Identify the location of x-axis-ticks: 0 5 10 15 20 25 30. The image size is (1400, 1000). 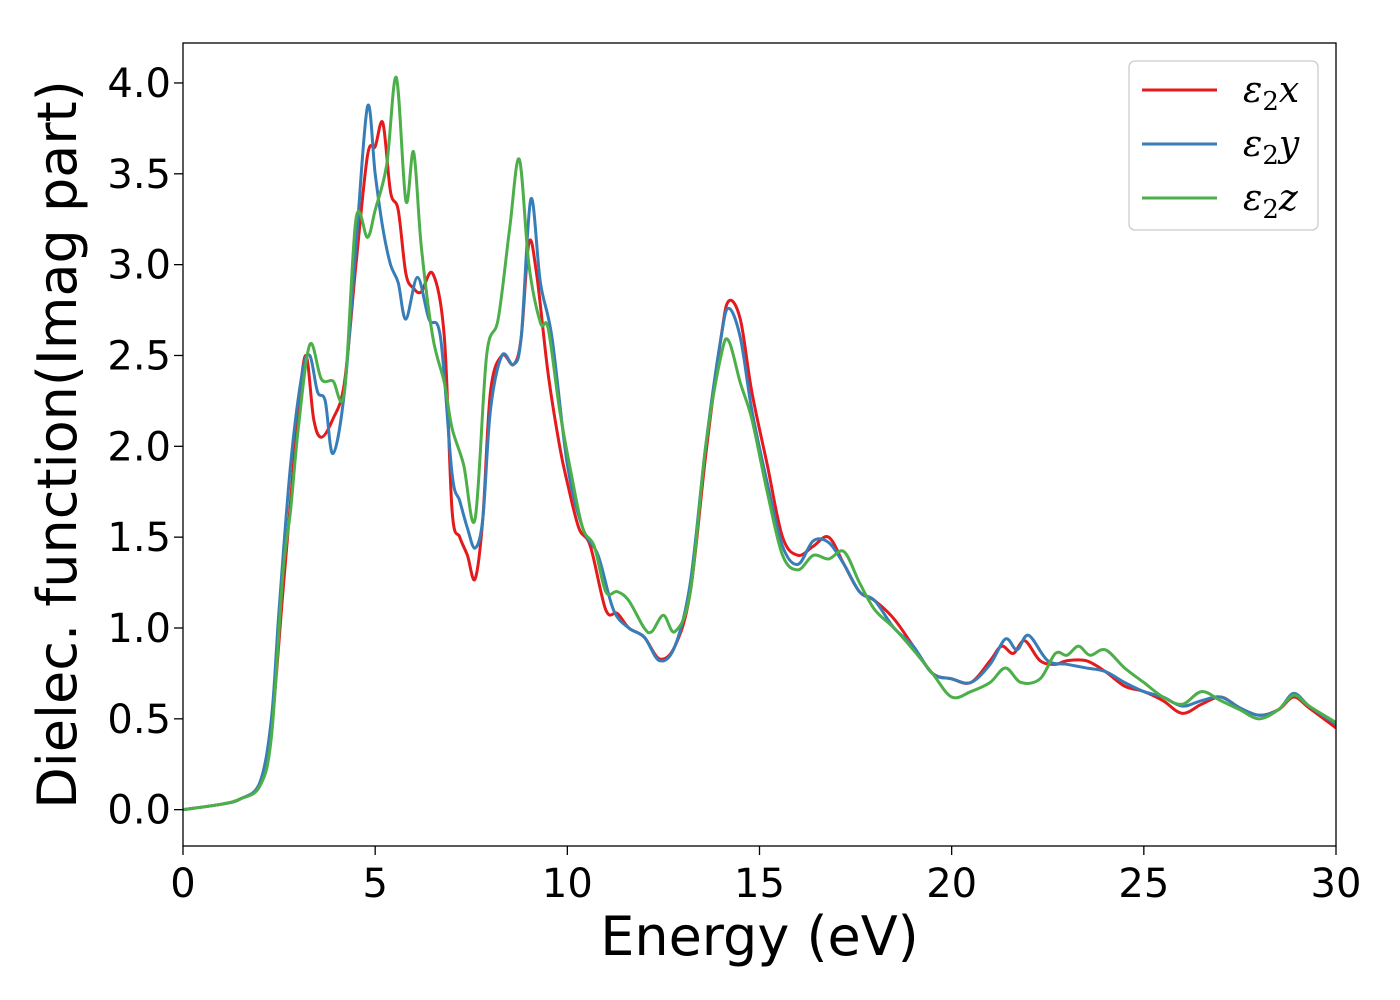
(765, 876).